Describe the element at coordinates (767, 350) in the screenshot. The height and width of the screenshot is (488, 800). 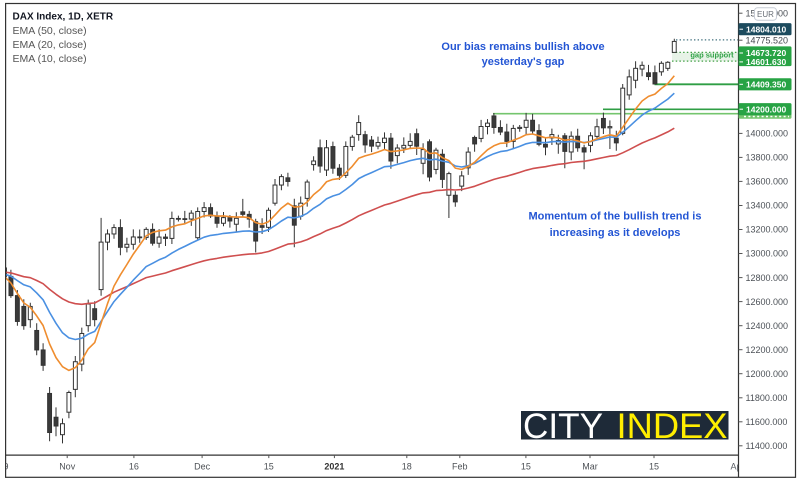
I see `svg-text: 12200.000` at that location.